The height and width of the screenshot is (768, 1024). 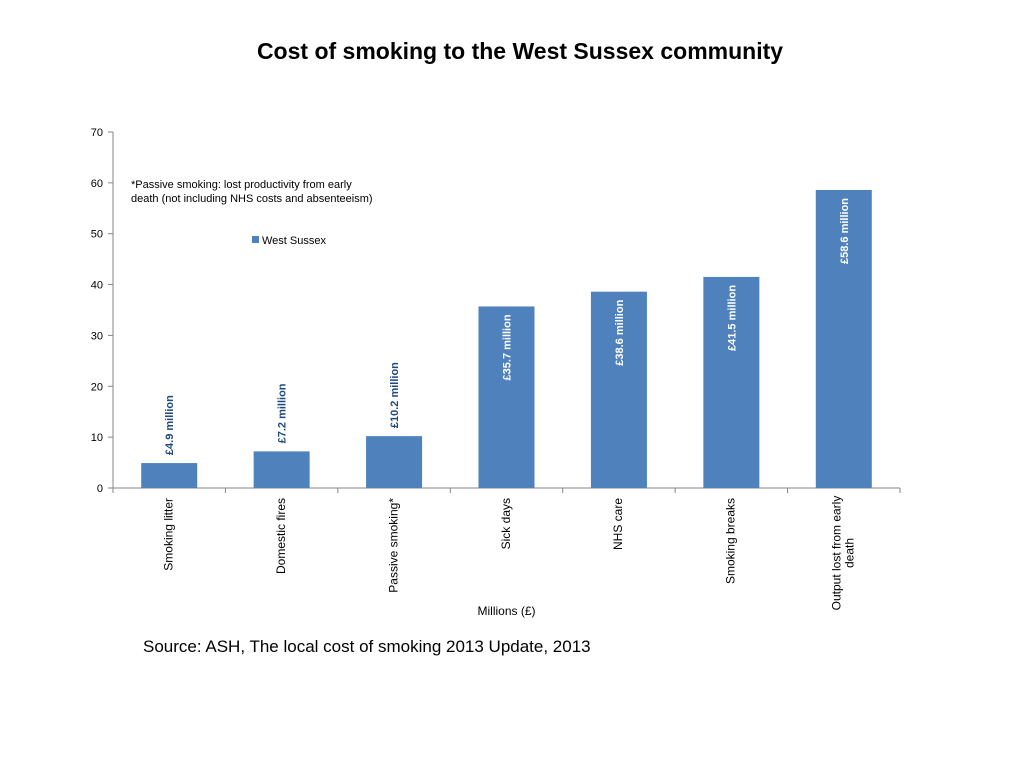 I want to click on category-label-line: Sick days, so click(x=506, y=523).